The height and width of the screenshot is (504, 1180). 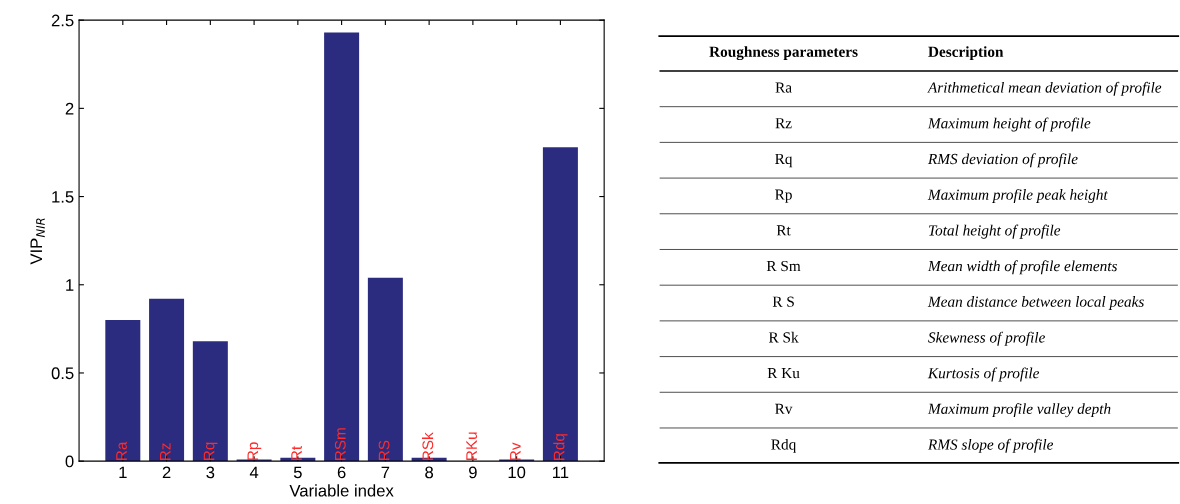 What do you see at coordinates (783, 53) in the screenshot?
I see `text: Roughness parameters` at bounding box center [783, 53].